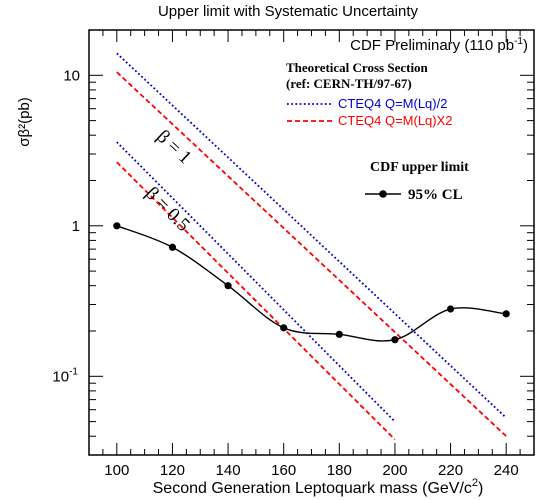  What do you see at coordinates (65, 375) in the screenshot?
I see `y-tick-label: 10-1` at bounding box center [65, 375].